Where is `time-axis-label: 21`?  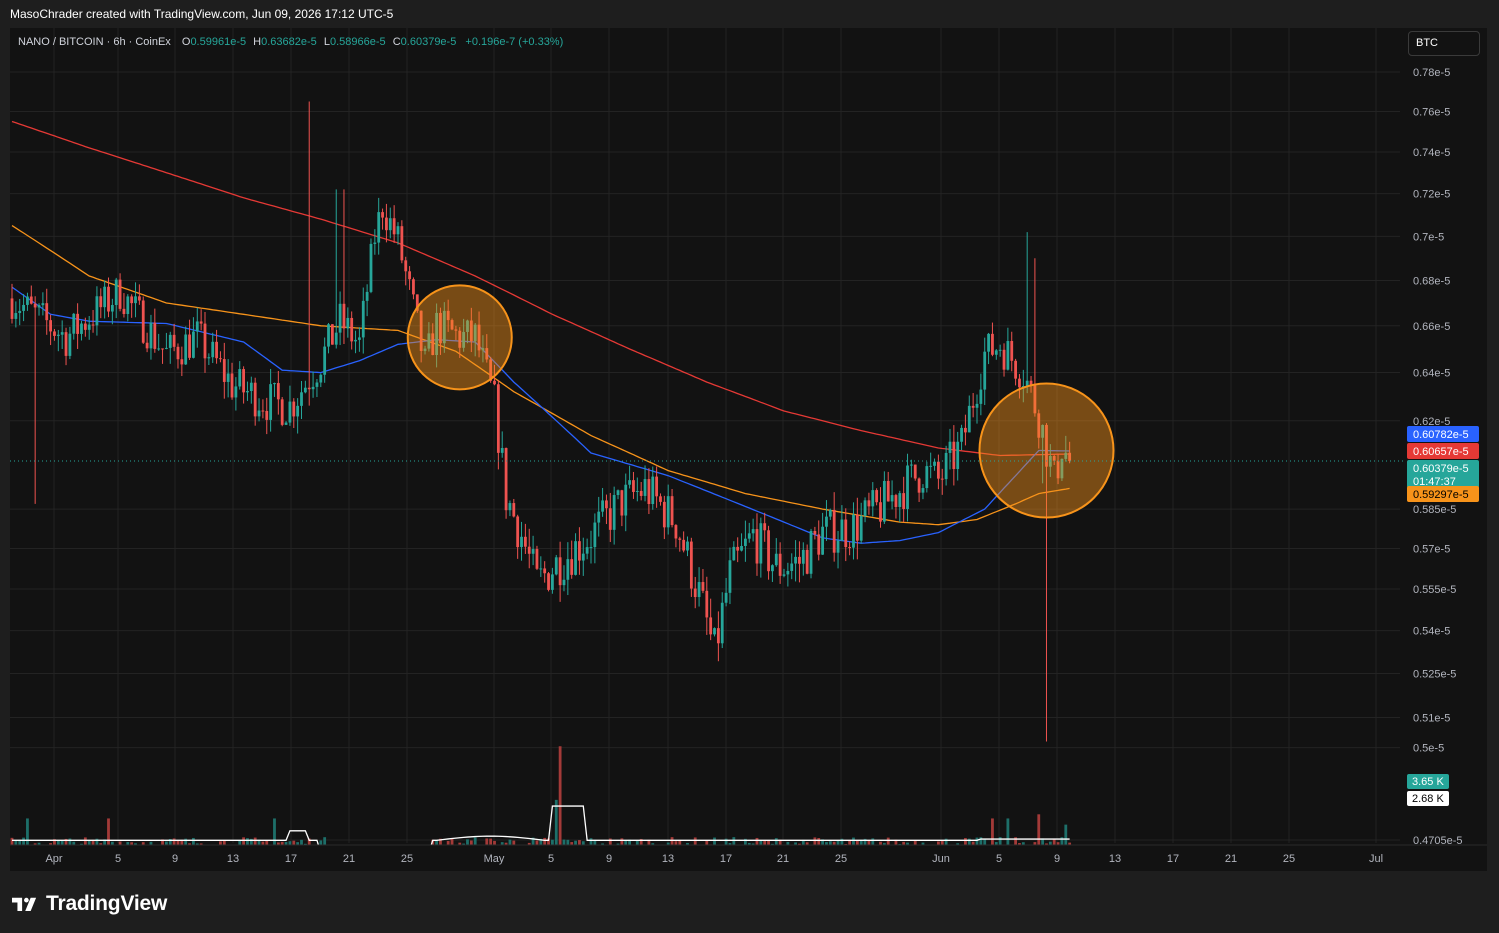 time-axis-label: 21 is located at coordinates (783, 859).